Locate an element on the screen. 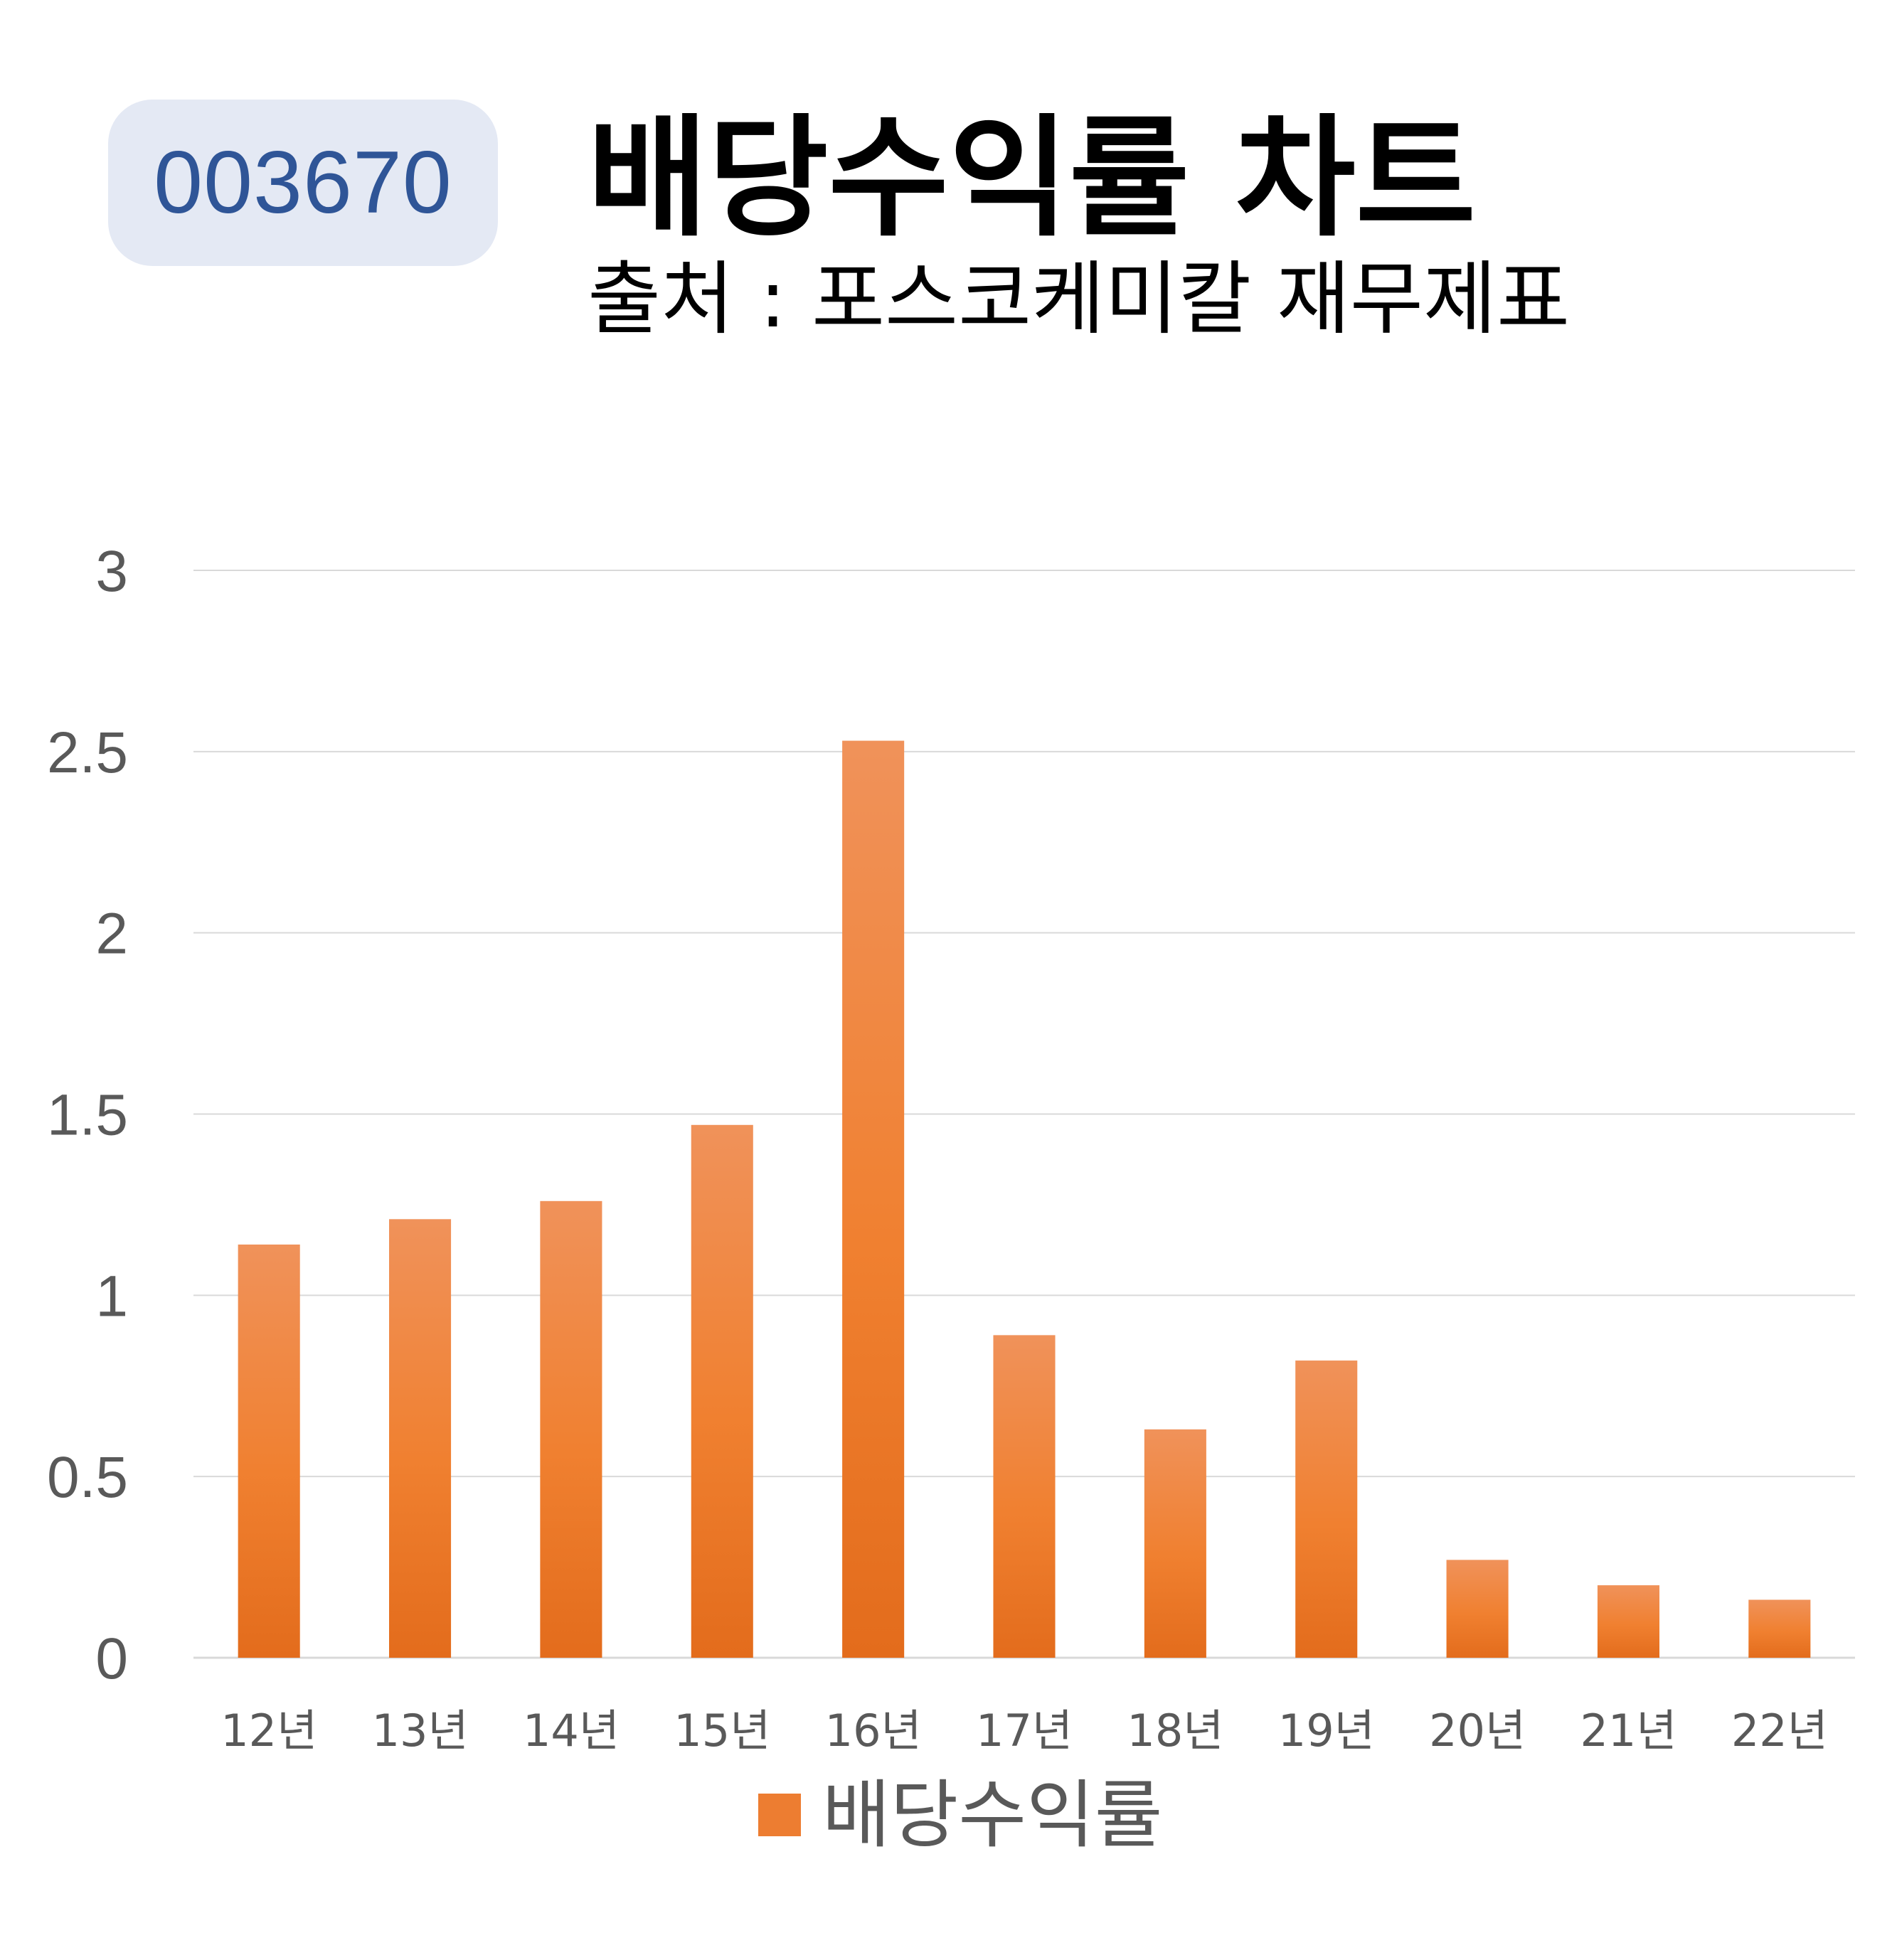 The image size is (1897, 1960). stock-code-badge: 003670 is located at coordinates (303, 183).